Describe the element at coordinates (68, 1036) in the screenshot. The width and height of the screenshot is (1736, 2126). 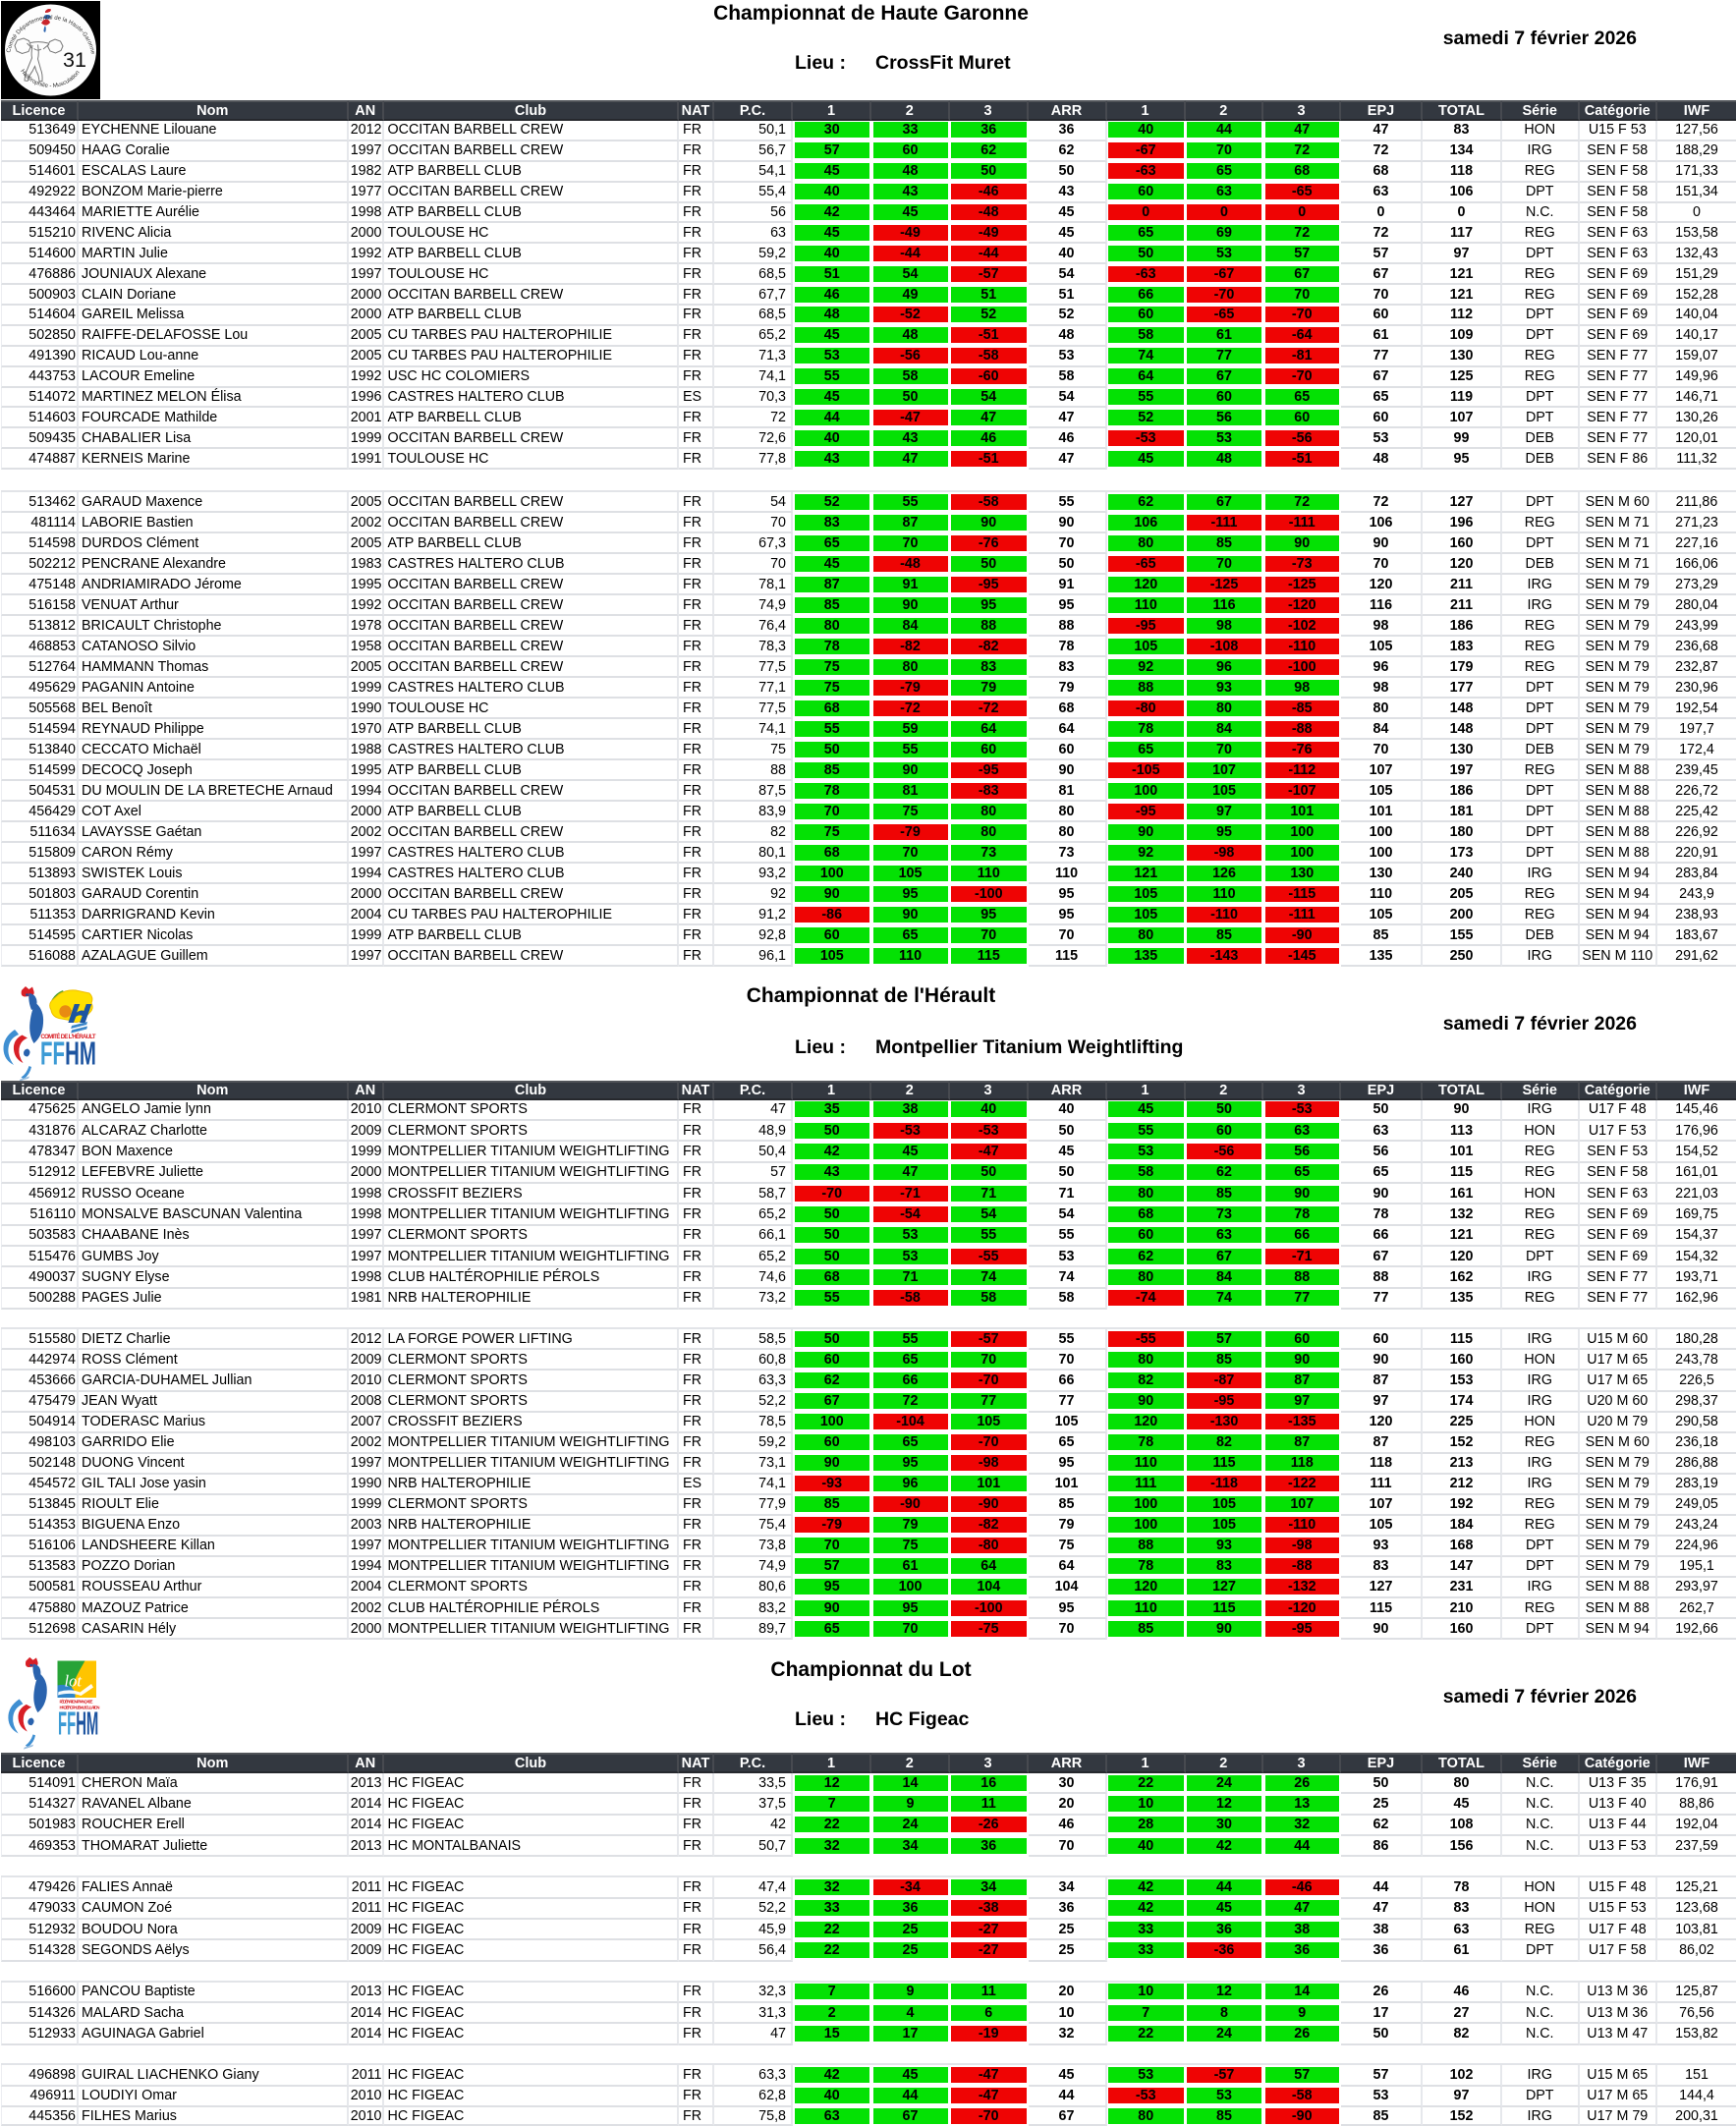
I see `svg-text: COMITÉ DE L'HÉRAULT` at that location.